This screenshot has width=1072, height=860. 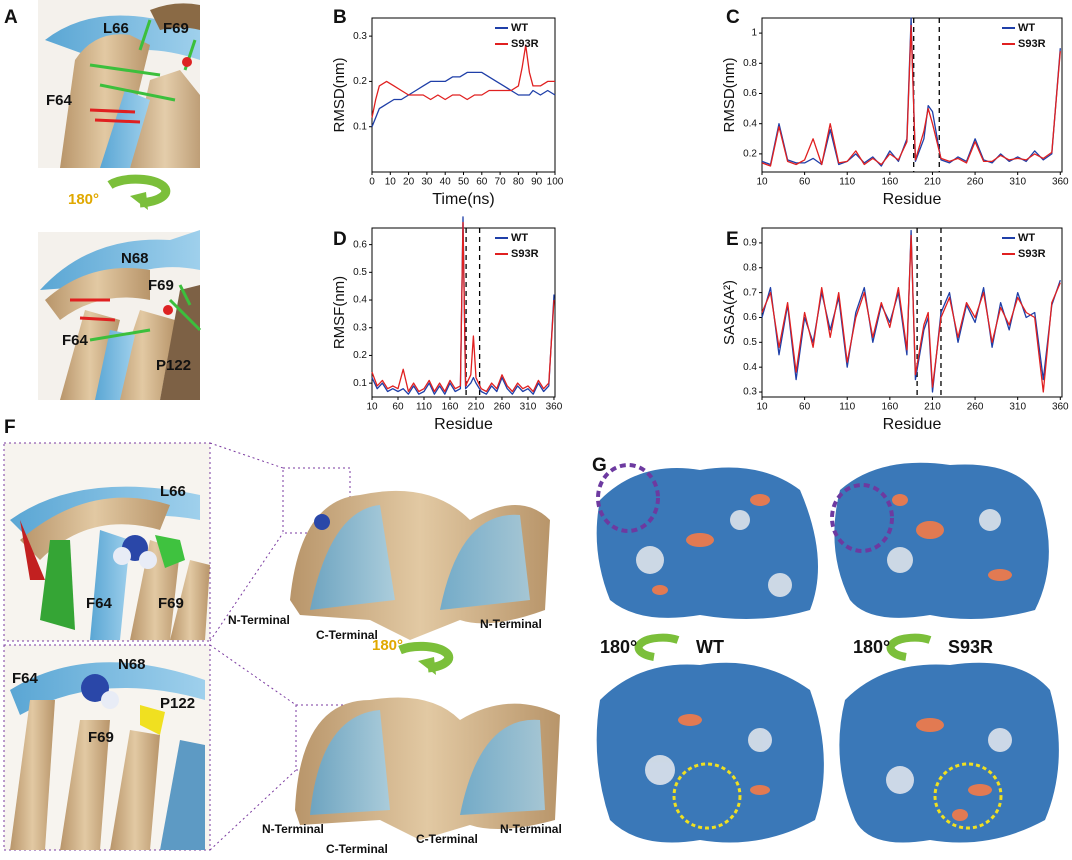 What do you see at coordinates (372, 182) in the screenshot?
I see `x-tick-label: 0` at bounding box center [372, 182].